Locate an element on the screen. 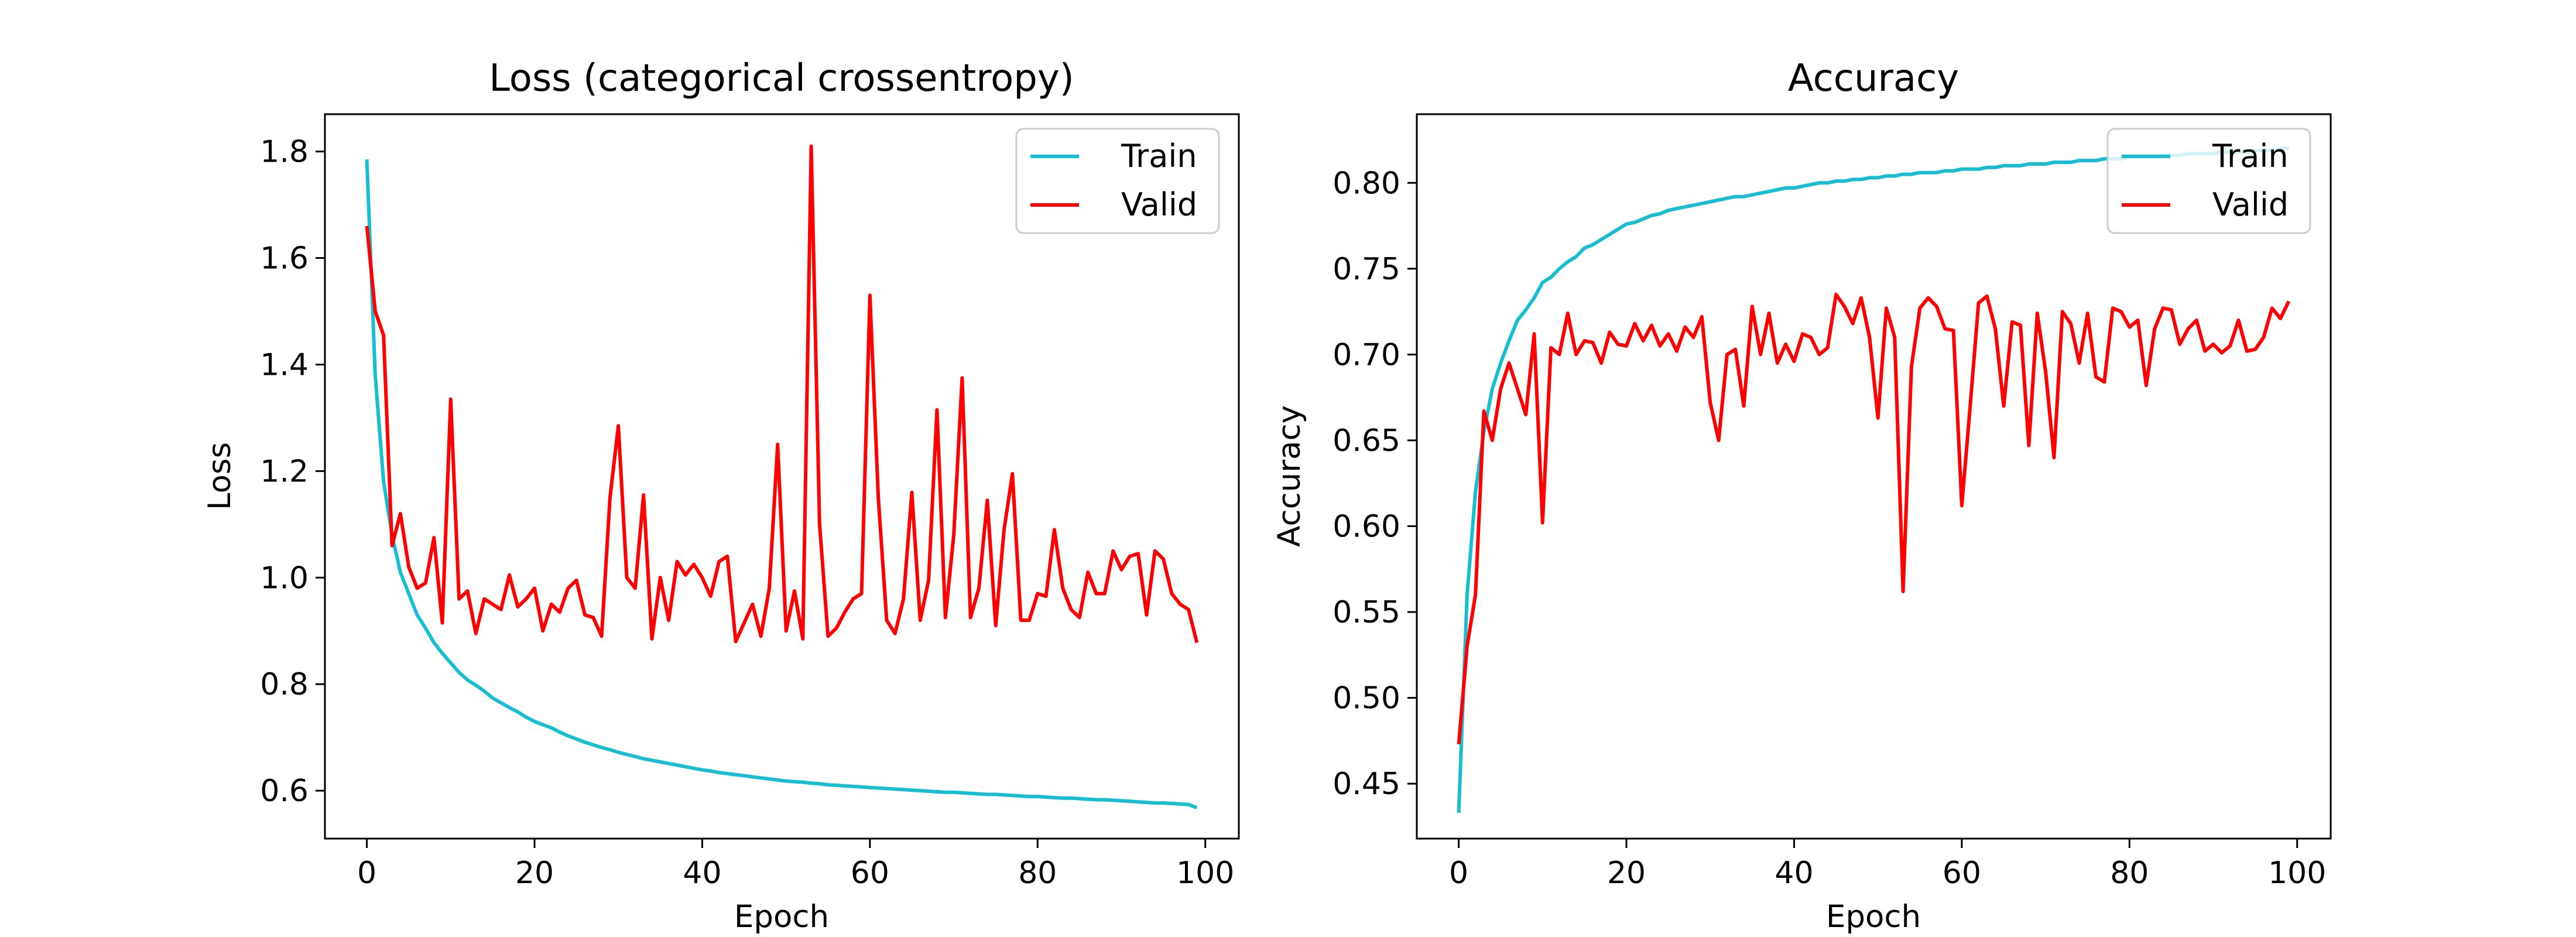 This screenshot has width=2576, height=937. accuracy-y-tick-label: 0.65 is located at coordinates (1366, 441).